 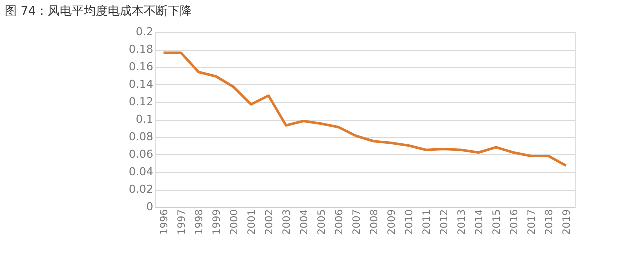 I want to click on x-tick-label: 2000, so click(x=234, y=222).